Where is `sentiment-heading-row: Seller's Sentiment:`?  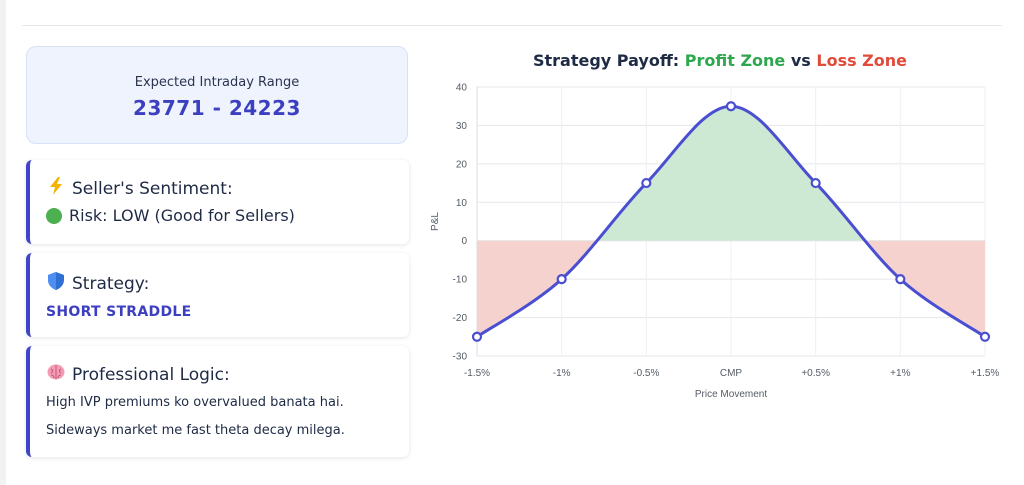 sentiment-heading-row: Seller's Sentiment: is located at coordinates (227, 188).